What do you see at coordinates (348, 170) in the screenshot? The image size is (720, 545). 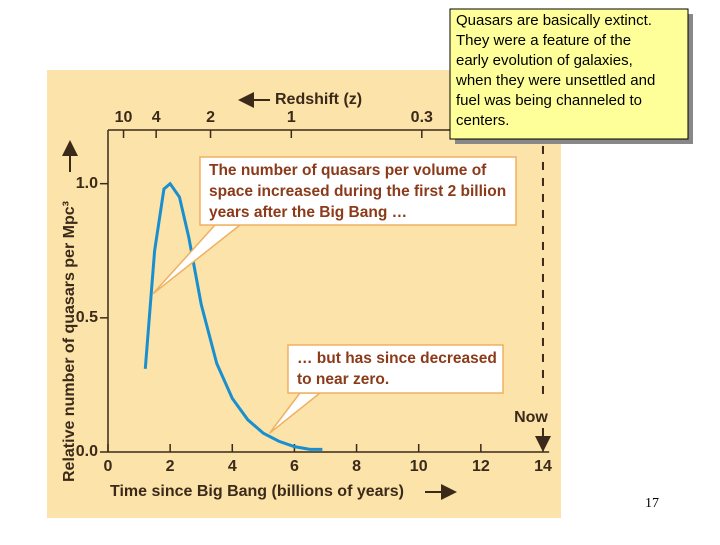 I see `callout-text: The number of quasars per volume of` at bounding box center [348, 170].